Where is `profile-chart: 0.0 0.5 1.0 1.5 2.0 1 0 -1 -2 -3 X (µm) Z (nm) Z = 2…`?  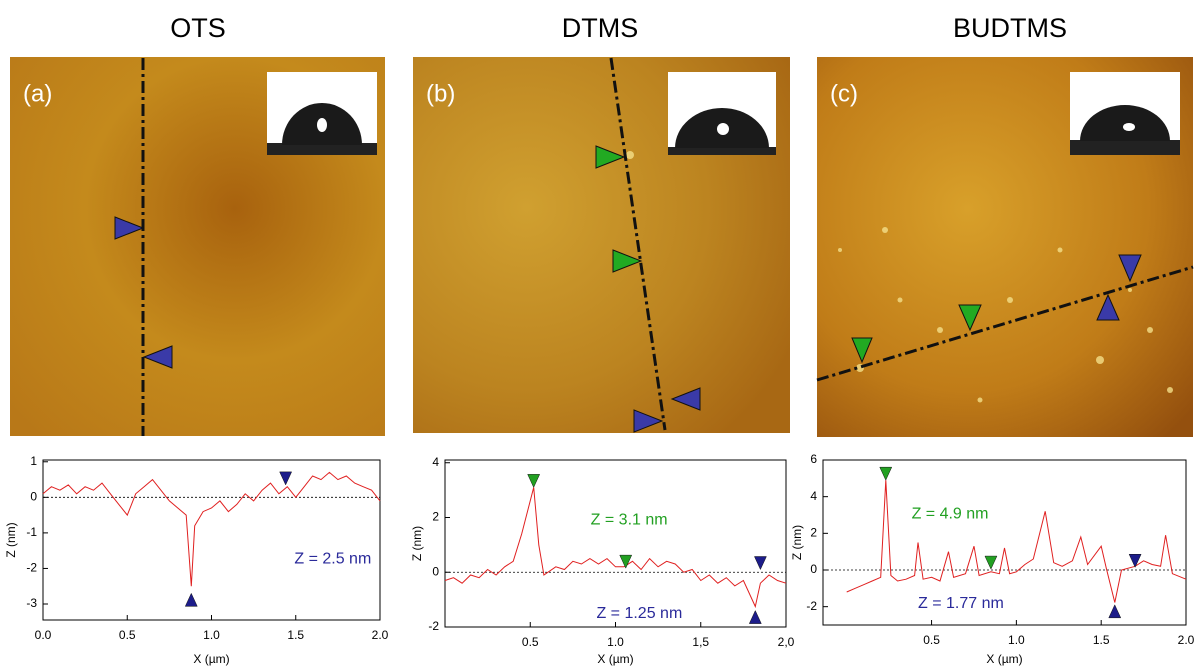 profile-chart: 0.0 0.5 1.0 1.5 2.0 1 0 -1 -2 -3 X (µm) Z (nm) Z = 2… is located at coordinates (196, 560).